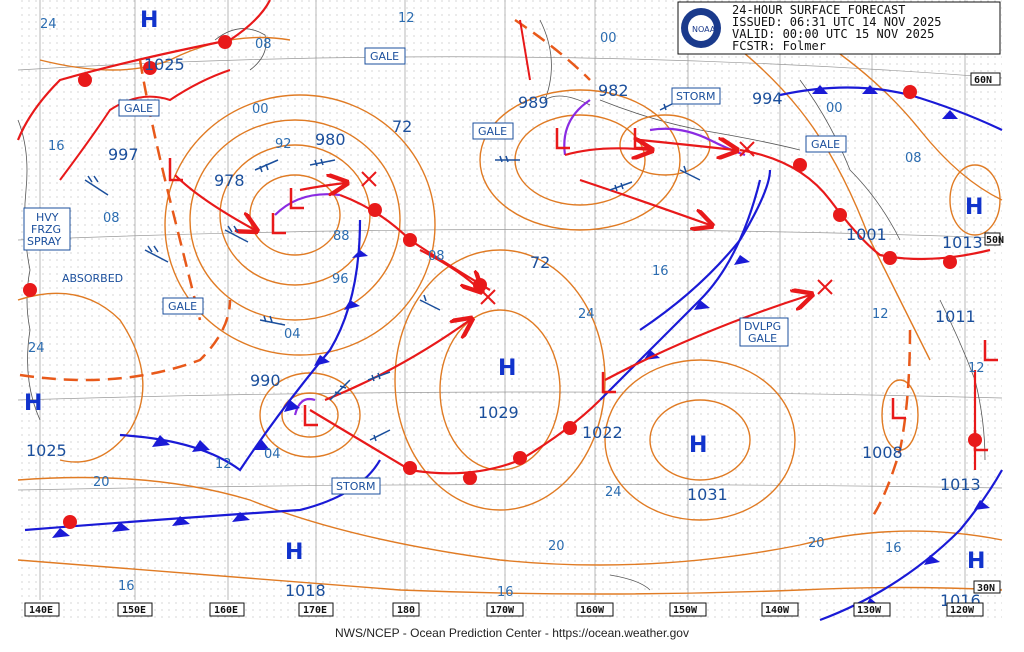 This screenshot has width=1024, height=652. Describe the element at coordinates (704, 29) in the screenshot. I see `svg-text: NOAA` at that location.